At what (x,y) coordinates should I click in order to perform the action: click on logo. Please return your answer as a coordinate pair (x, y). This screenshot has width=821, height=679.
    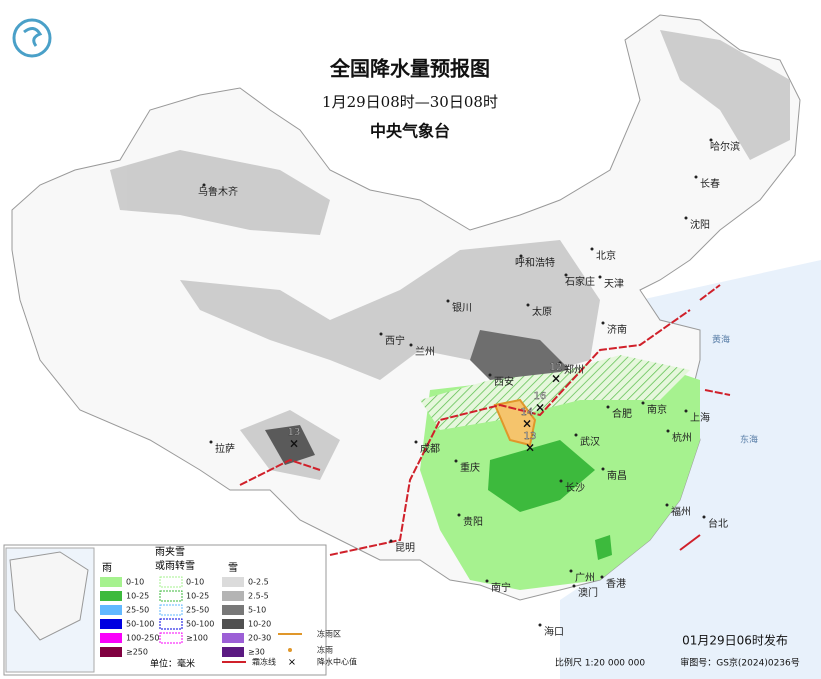
    Looking at the image, I should click on (32, 38).